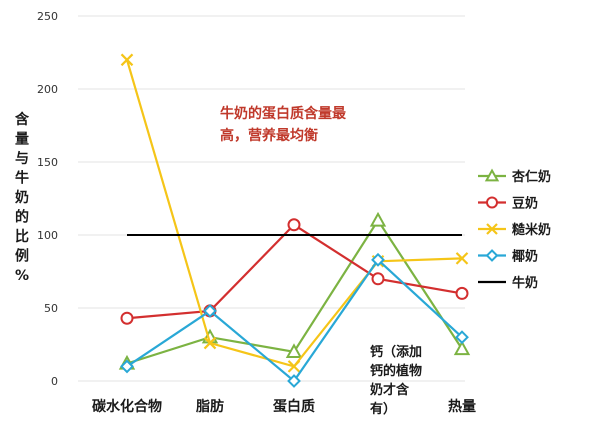 The image size is (600, 435). What do you see at coordinates (508, 257) in the screenshot?
I see `legend-item-item-69305976: 椰奶` at bounding box center [508, 257].